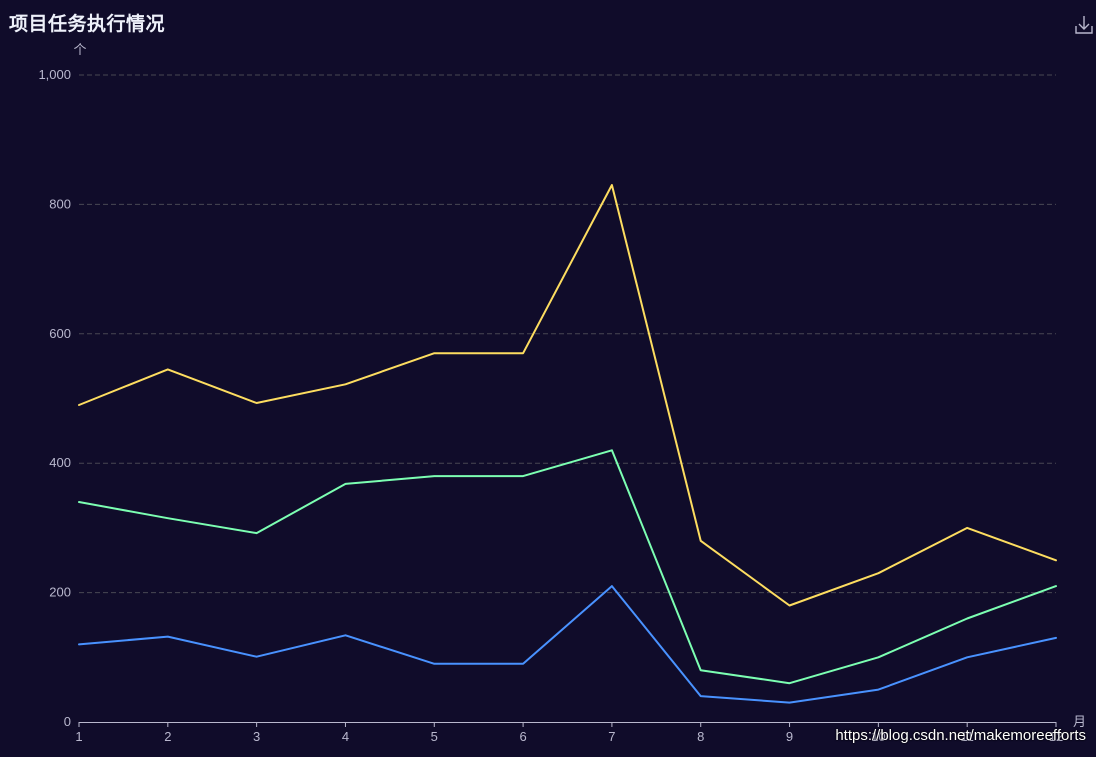 The image size is (1096, 757). What do you see at coordinates (789, 736) in the screenshot?
I see `x-tick-label: 9` at bounding box center [789, 736].